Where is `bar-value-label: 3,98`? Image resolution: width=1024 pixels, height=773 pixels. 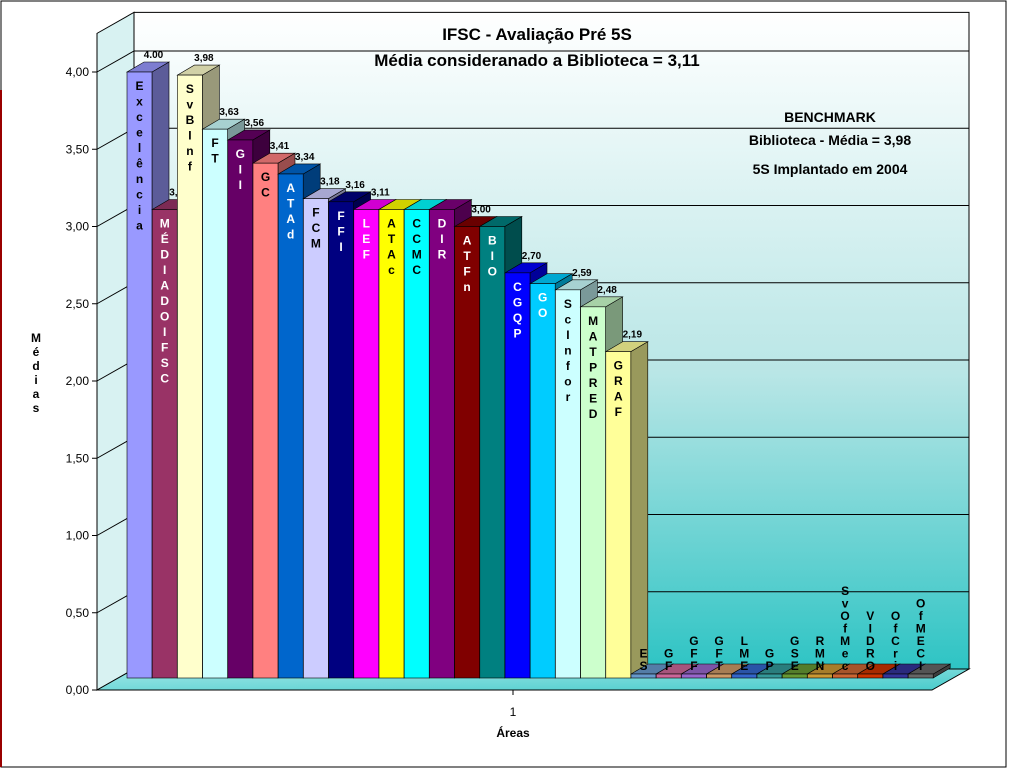
bar-value-label: 3,98 is located at coordinates (204, 58).